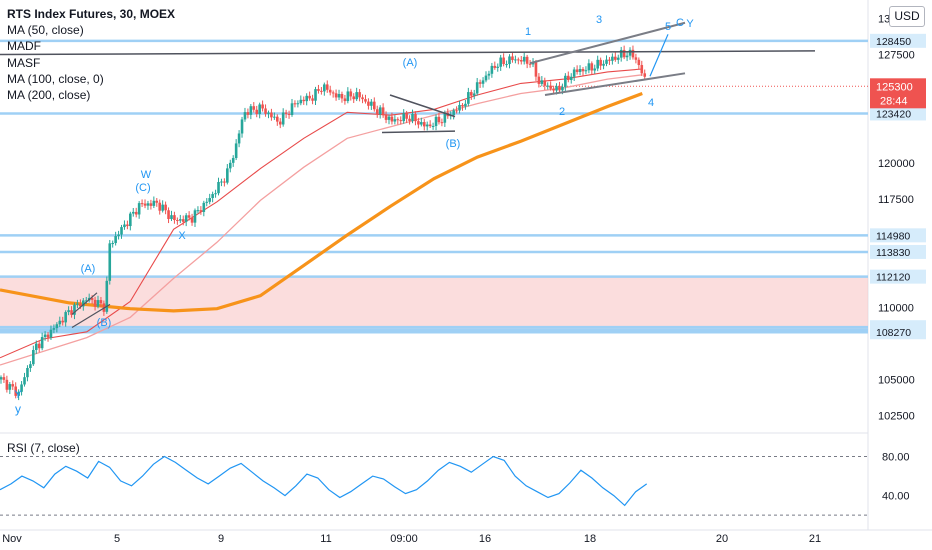 Image resolution: width=932 pixels, height=550 pixels. I want to click on x-tick-label: 11, so click(325, 539).